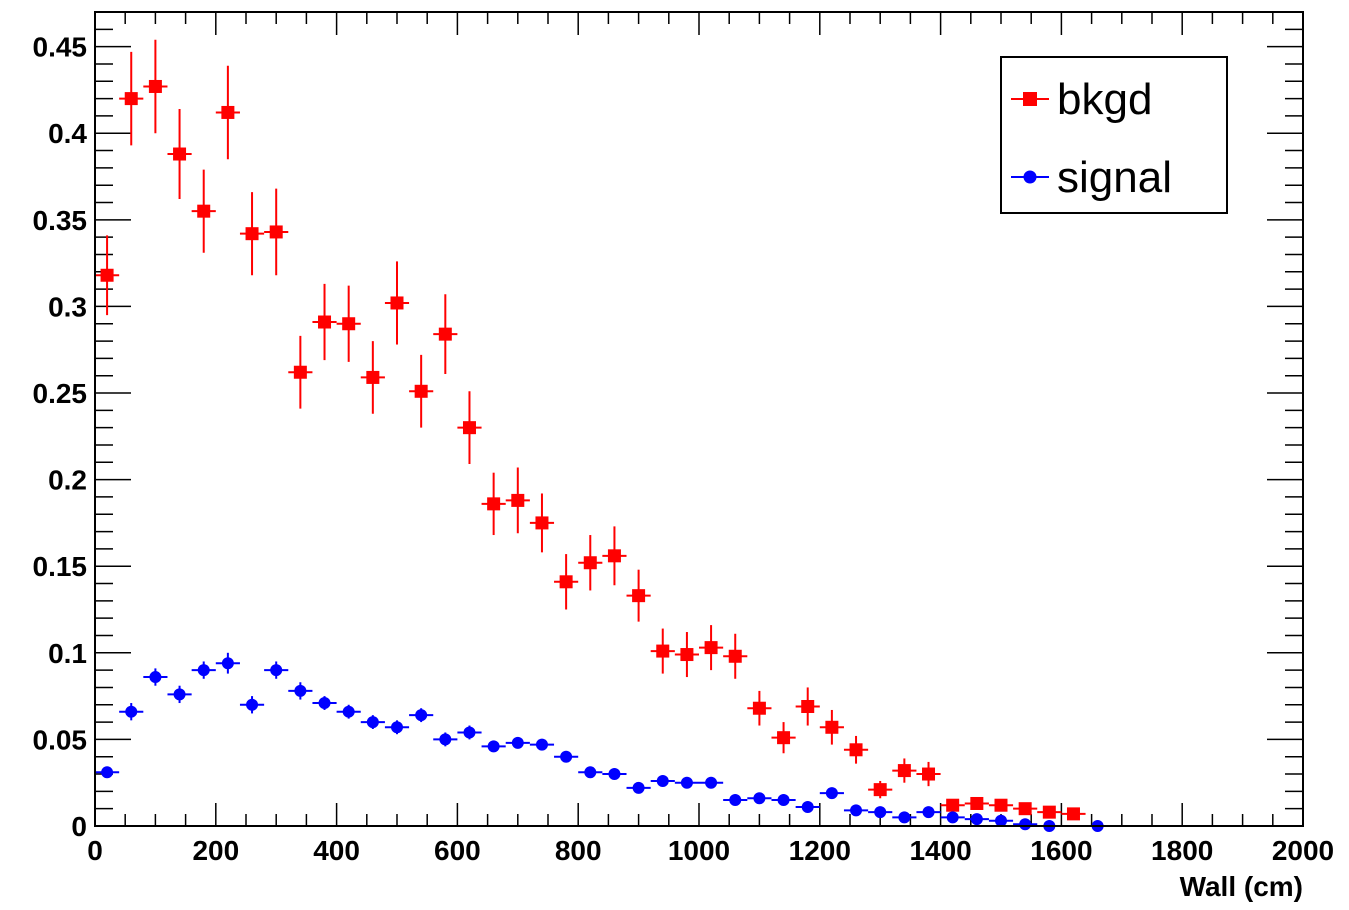 This screenshot has height=910, width=1349. What do you see at coordinates (215, 850) in the screenshot?
I see `x-tick-label: 200` at bounding box center [215, 850].